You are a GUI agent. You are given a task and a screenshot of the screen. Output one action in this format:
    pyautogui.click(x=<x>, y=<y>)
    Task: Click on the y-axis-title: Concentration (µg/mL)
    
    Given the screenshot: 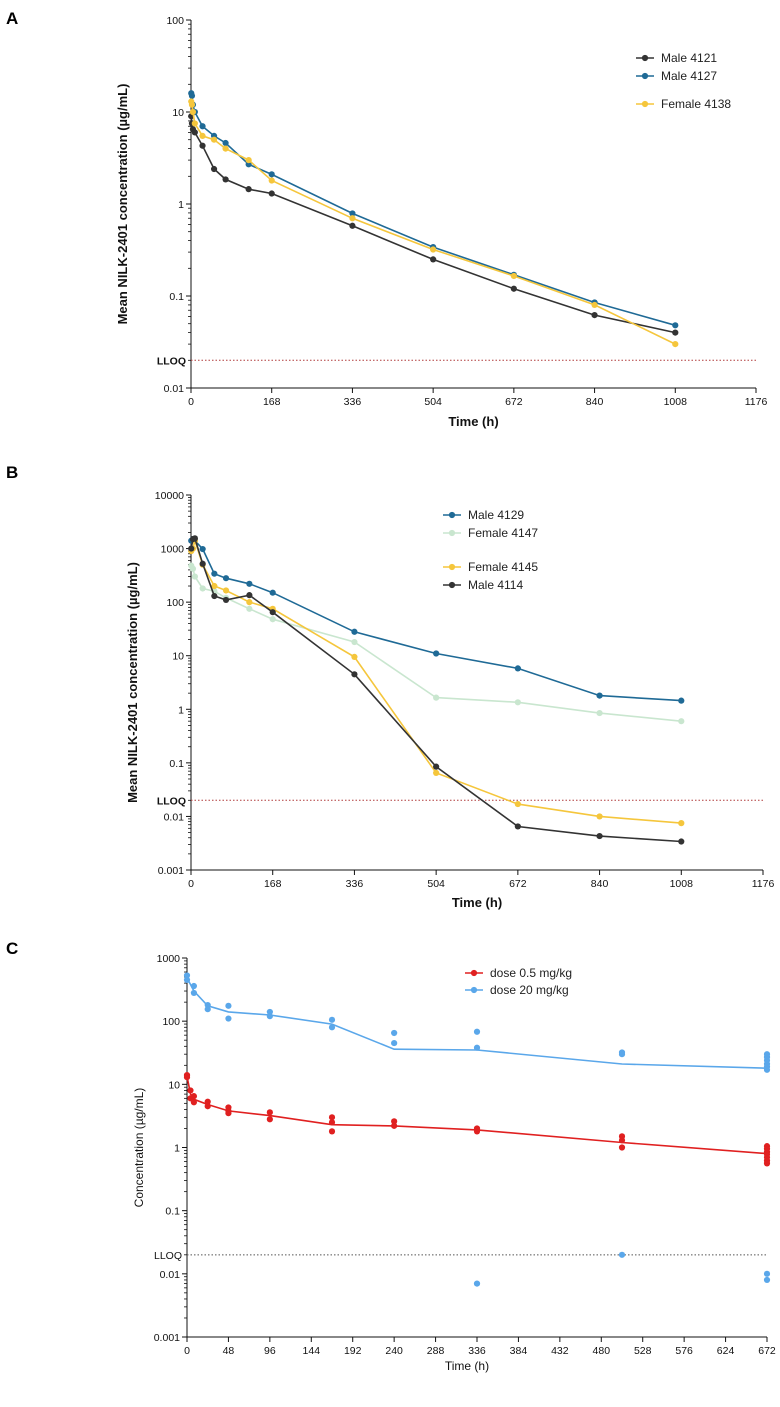 What is the action you would take?
    pyautogui.click(x=139, y=1148)
    